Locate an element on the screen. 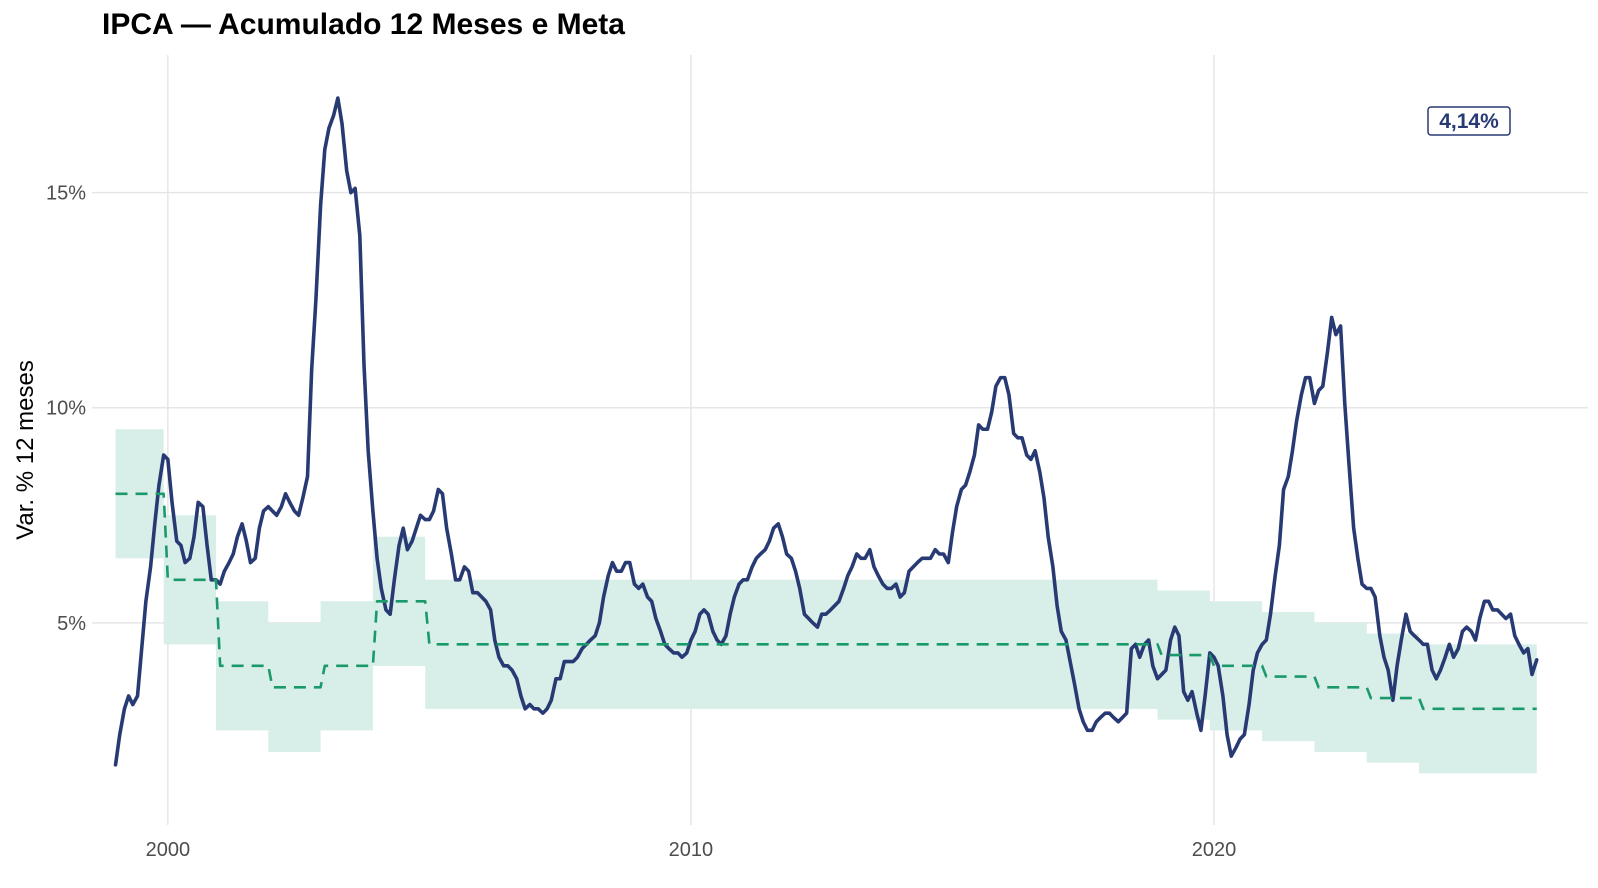 The image size is (1598, 888). x-tick-label: 2010 is located at coordinates (691, 850).